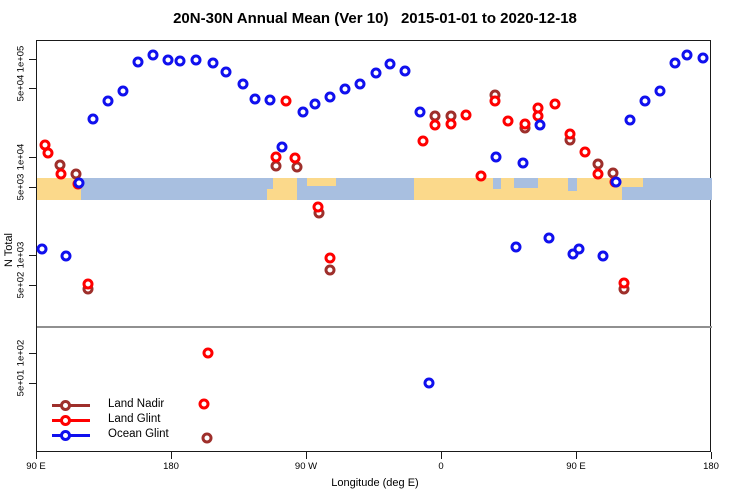  What do you see at coordinates (21, 88) in the screenshot?
I see `y-tick-label: 5e+04` at bounding box center [21, 88].